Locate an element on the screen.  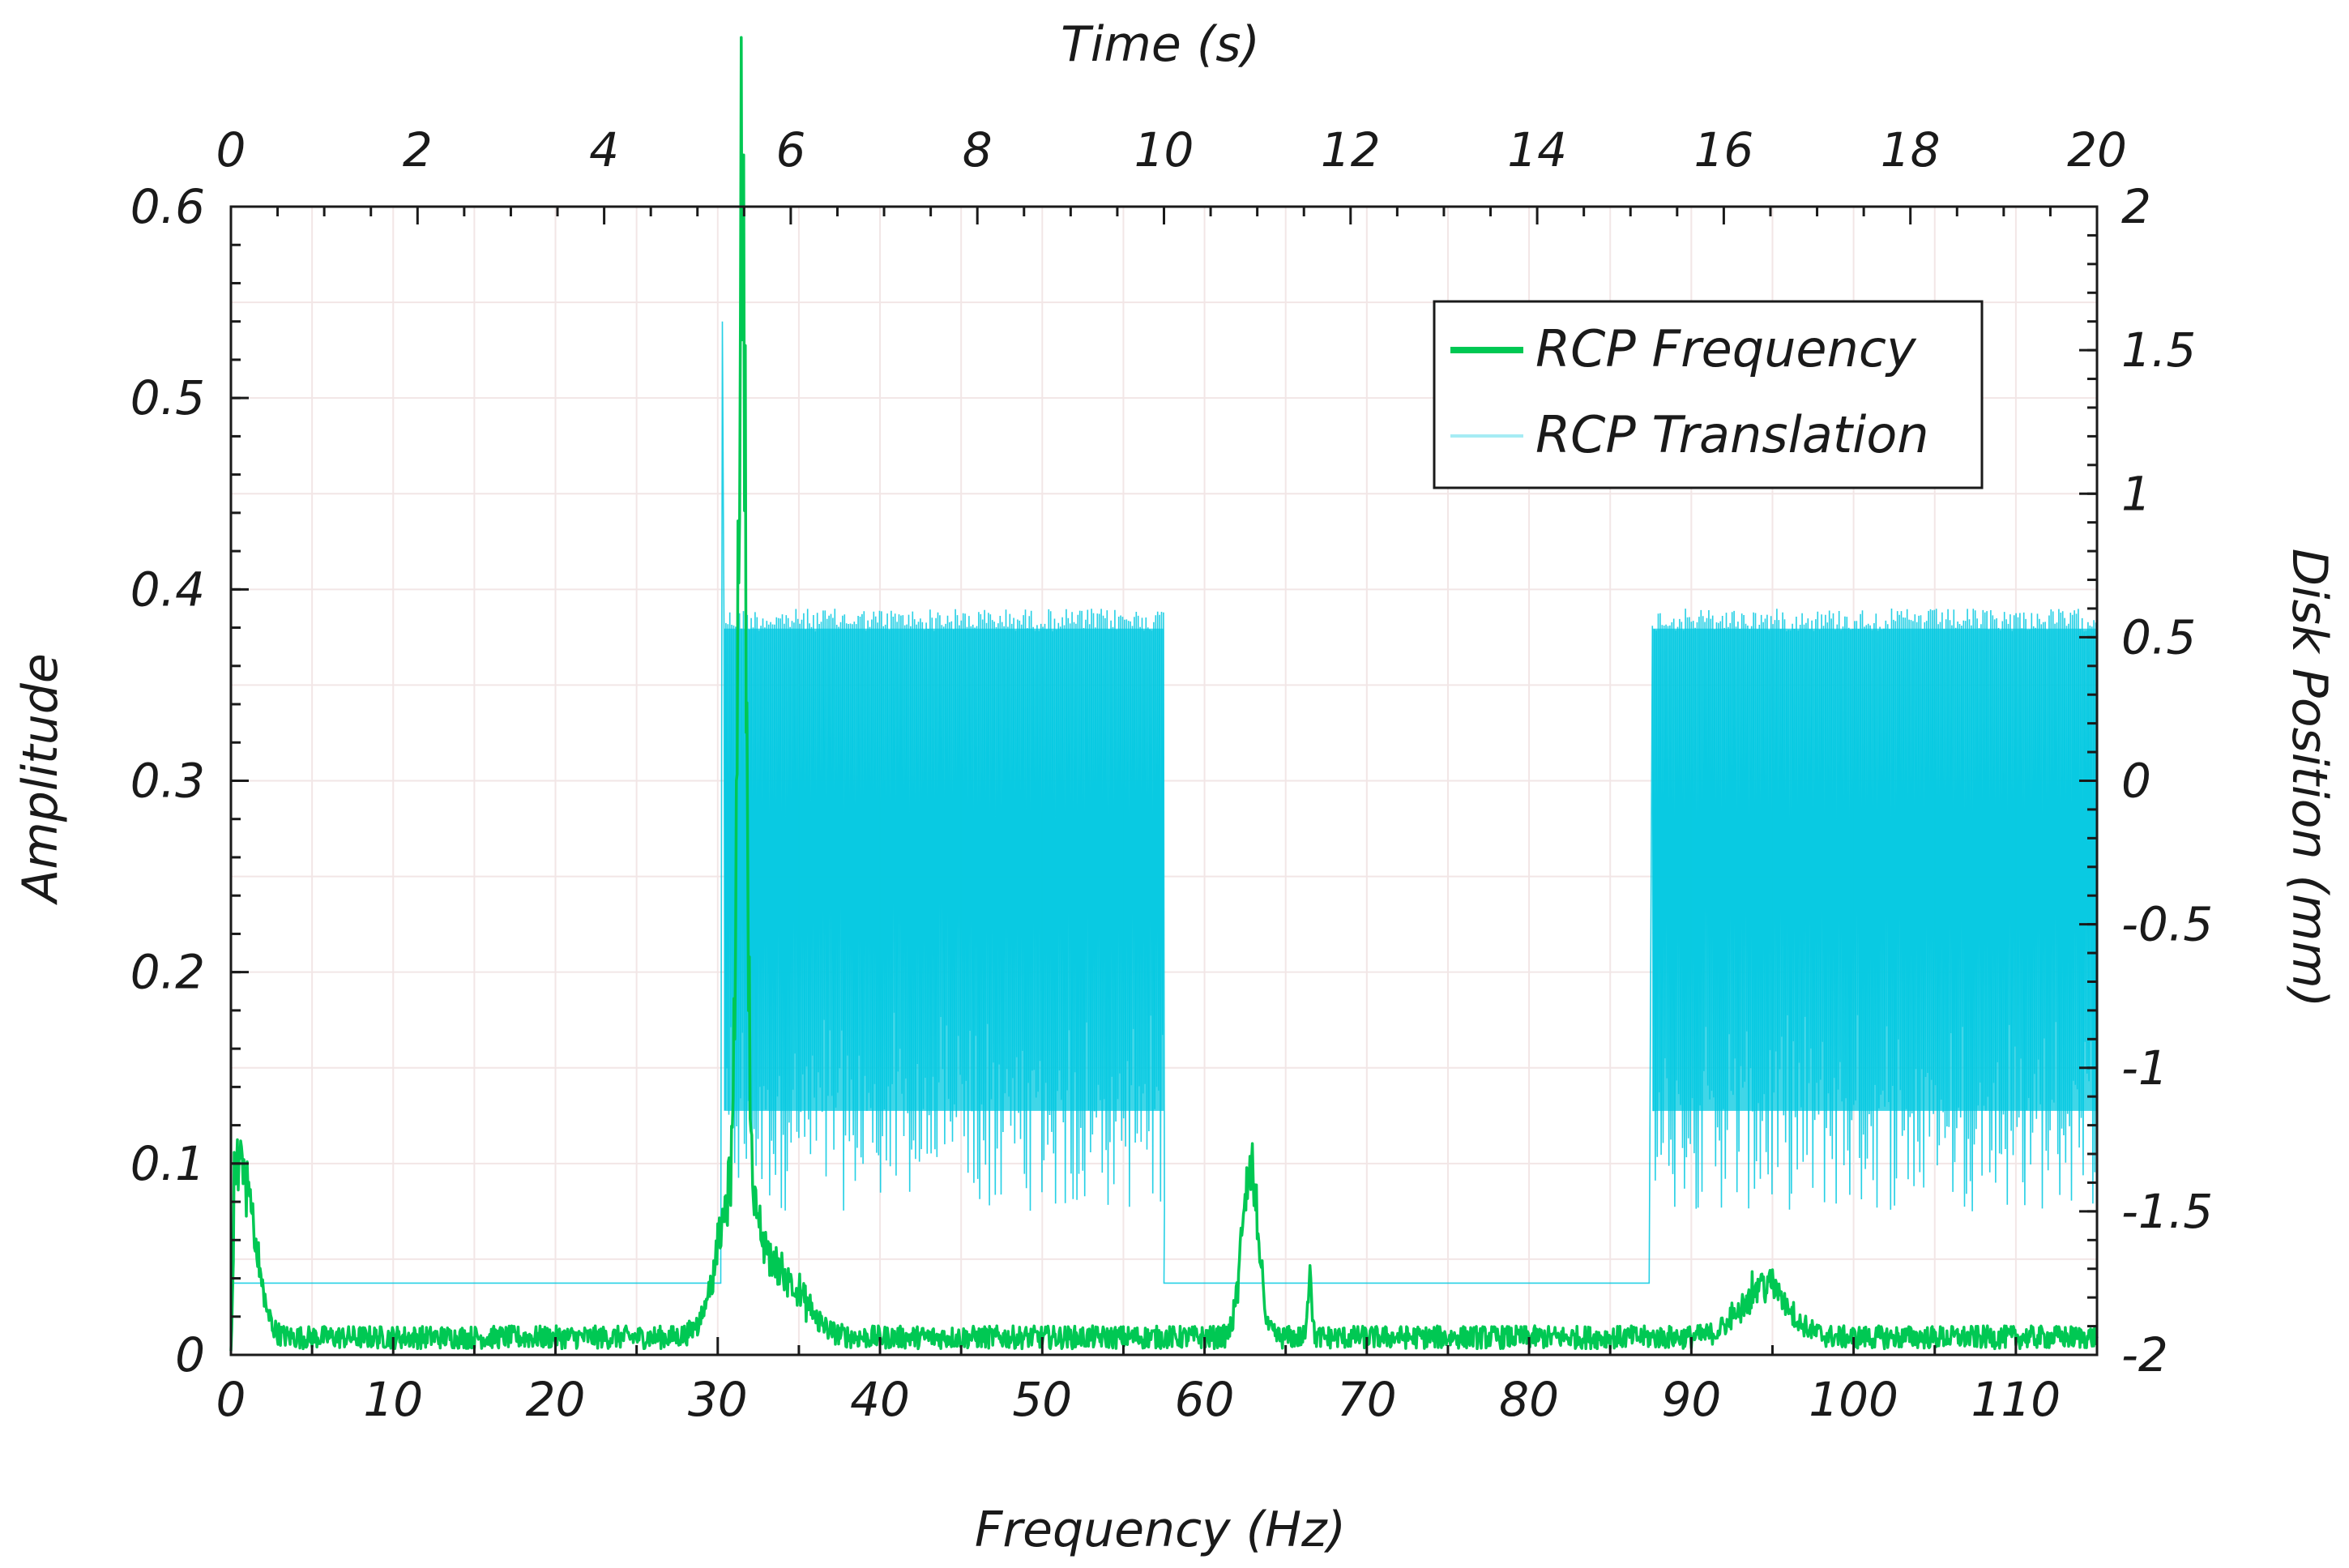
right-axis-tick-label: 2 is located at coordinates (2136, 207).